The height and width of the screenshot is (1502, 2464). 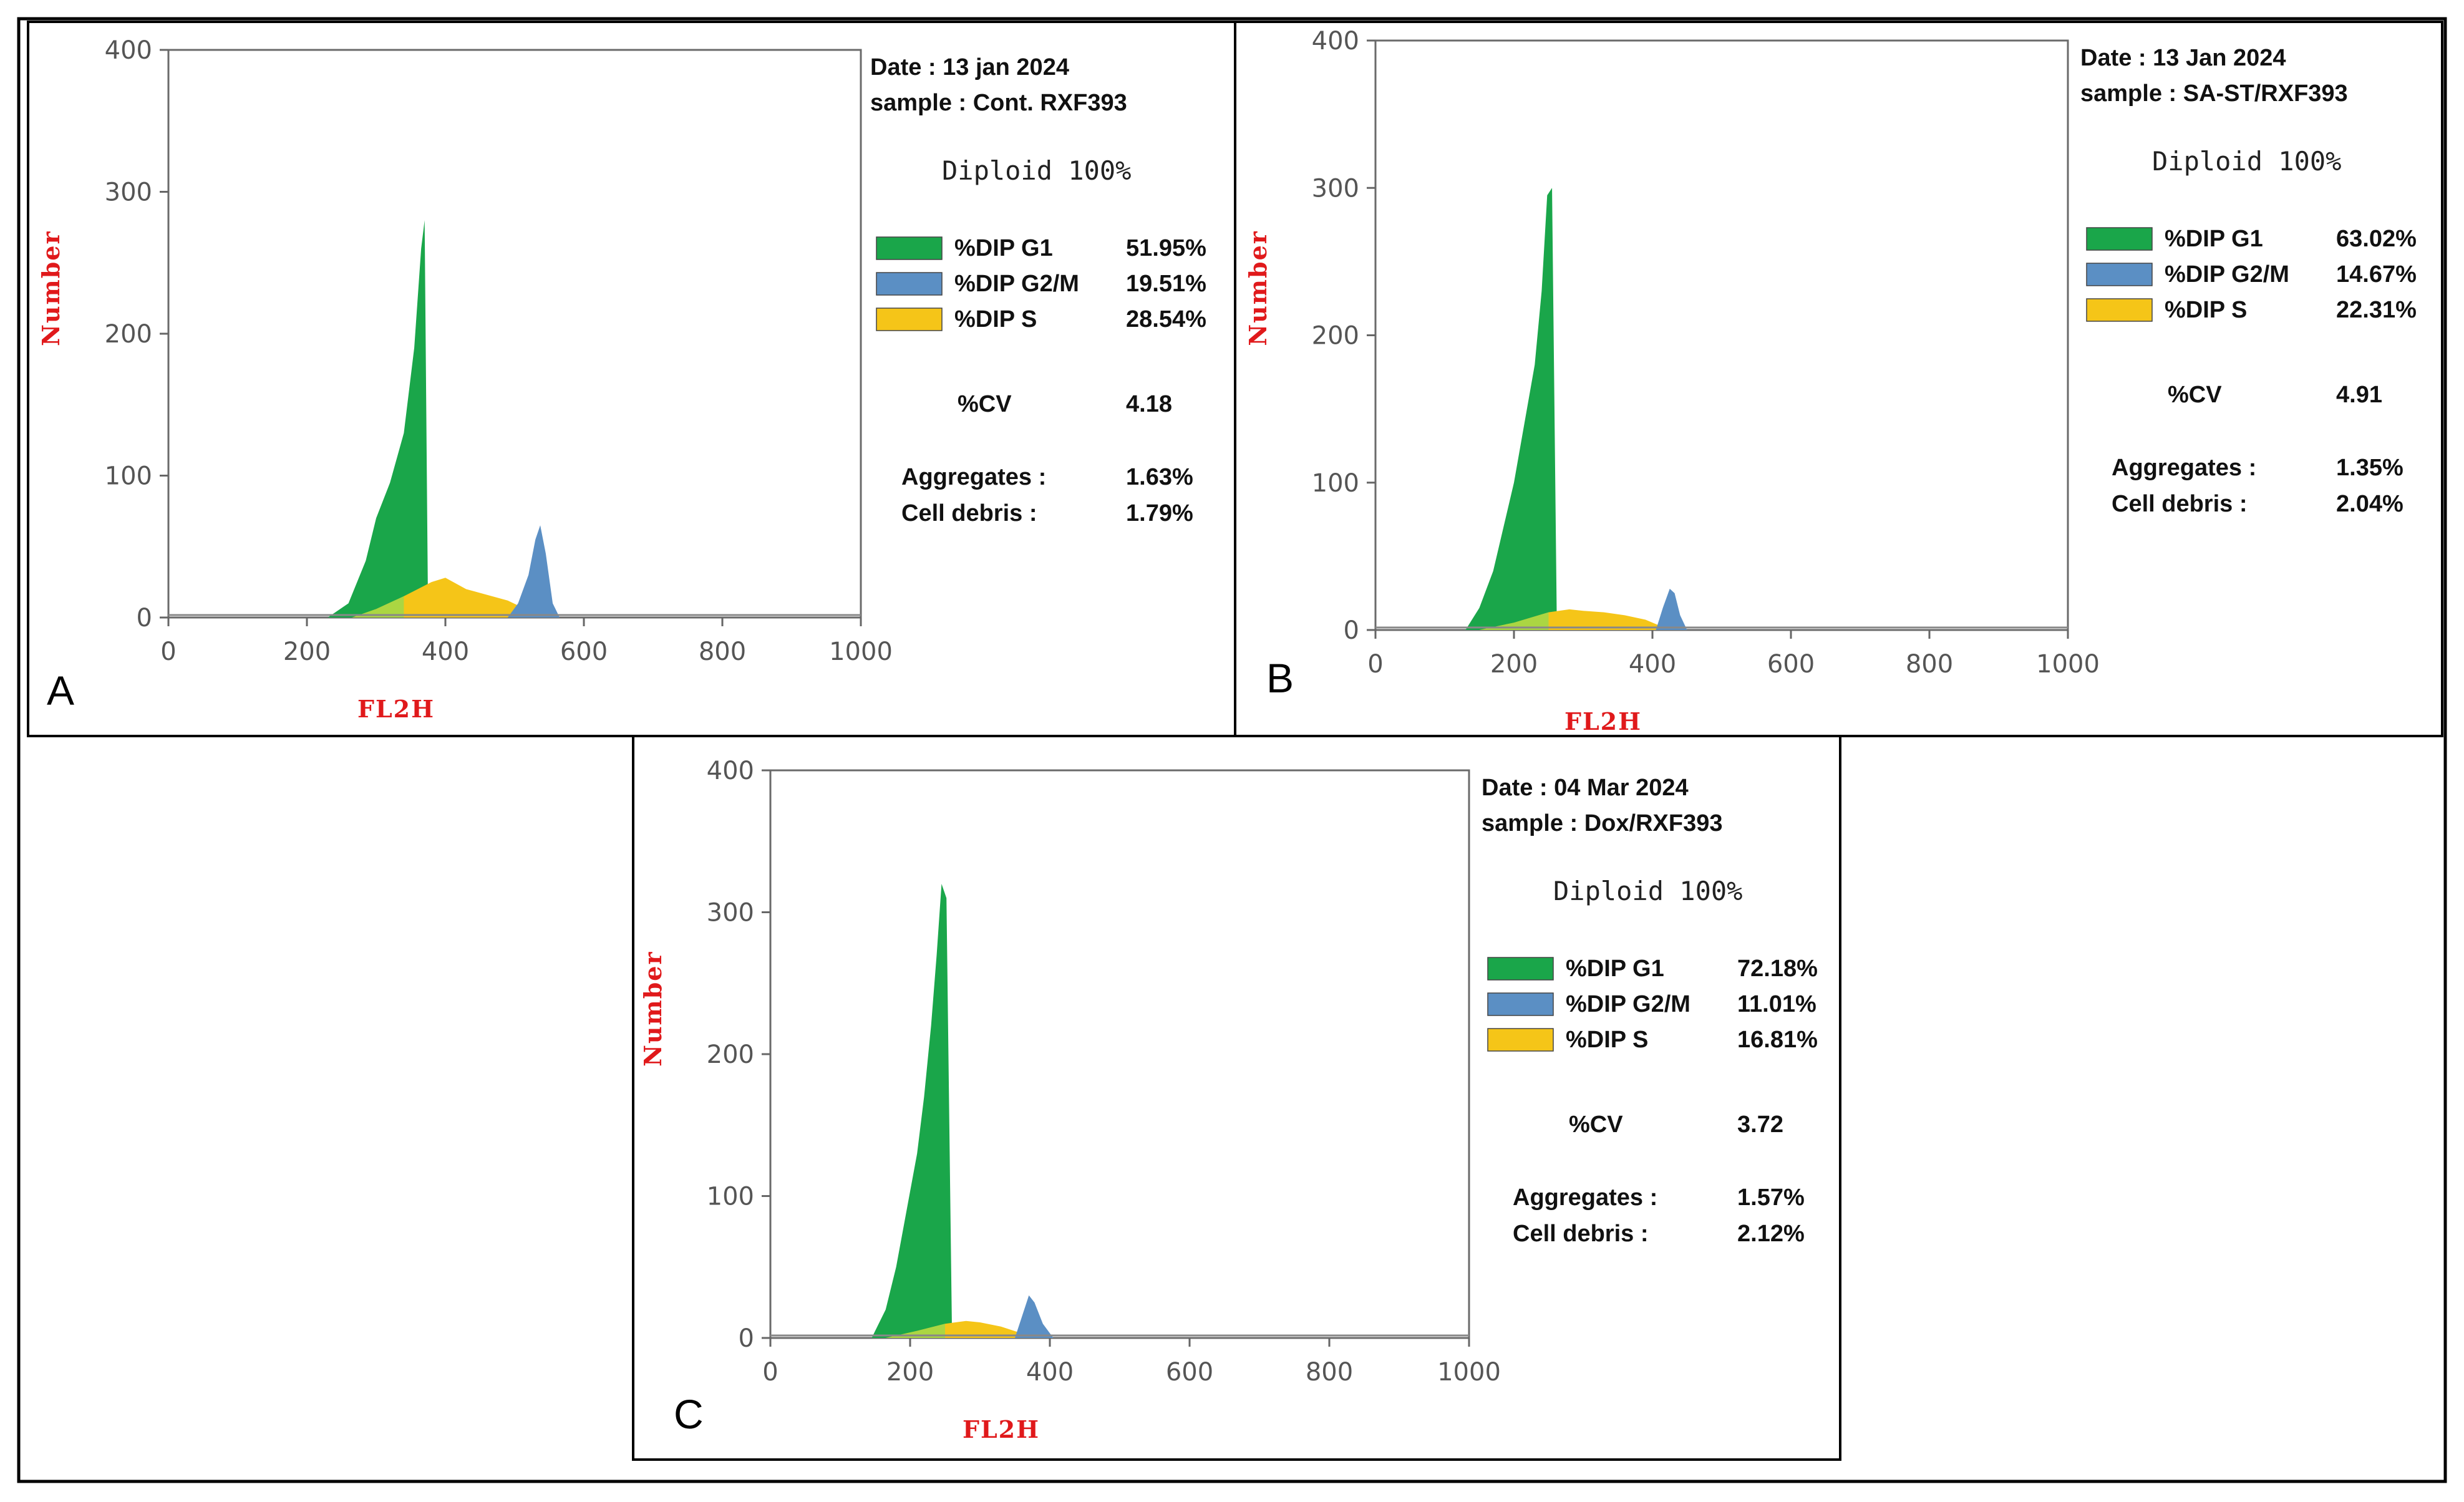 I want to click on panel-c-xtick-label: 200, so click(x=910, y=1372).